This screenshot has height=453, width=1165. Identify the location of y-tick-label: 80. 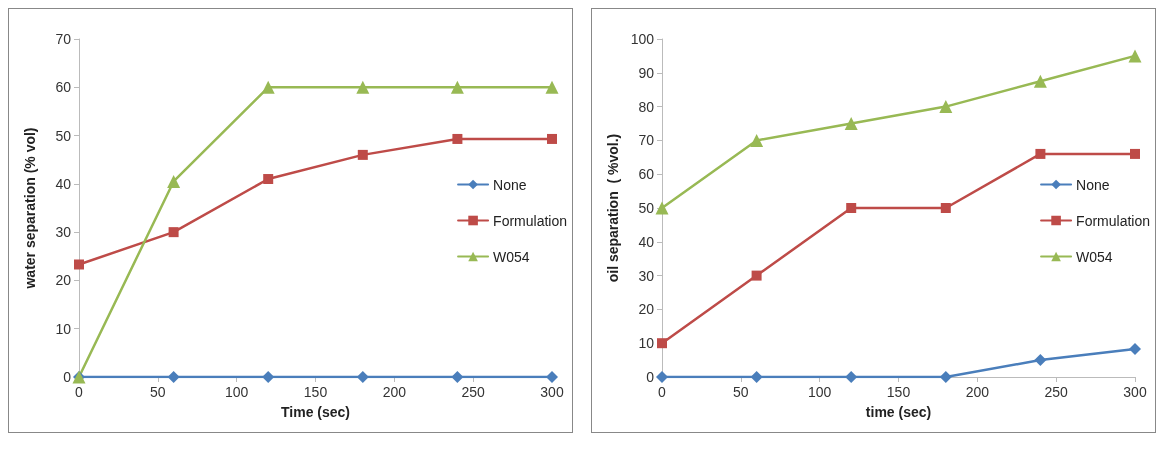
(646, 106).